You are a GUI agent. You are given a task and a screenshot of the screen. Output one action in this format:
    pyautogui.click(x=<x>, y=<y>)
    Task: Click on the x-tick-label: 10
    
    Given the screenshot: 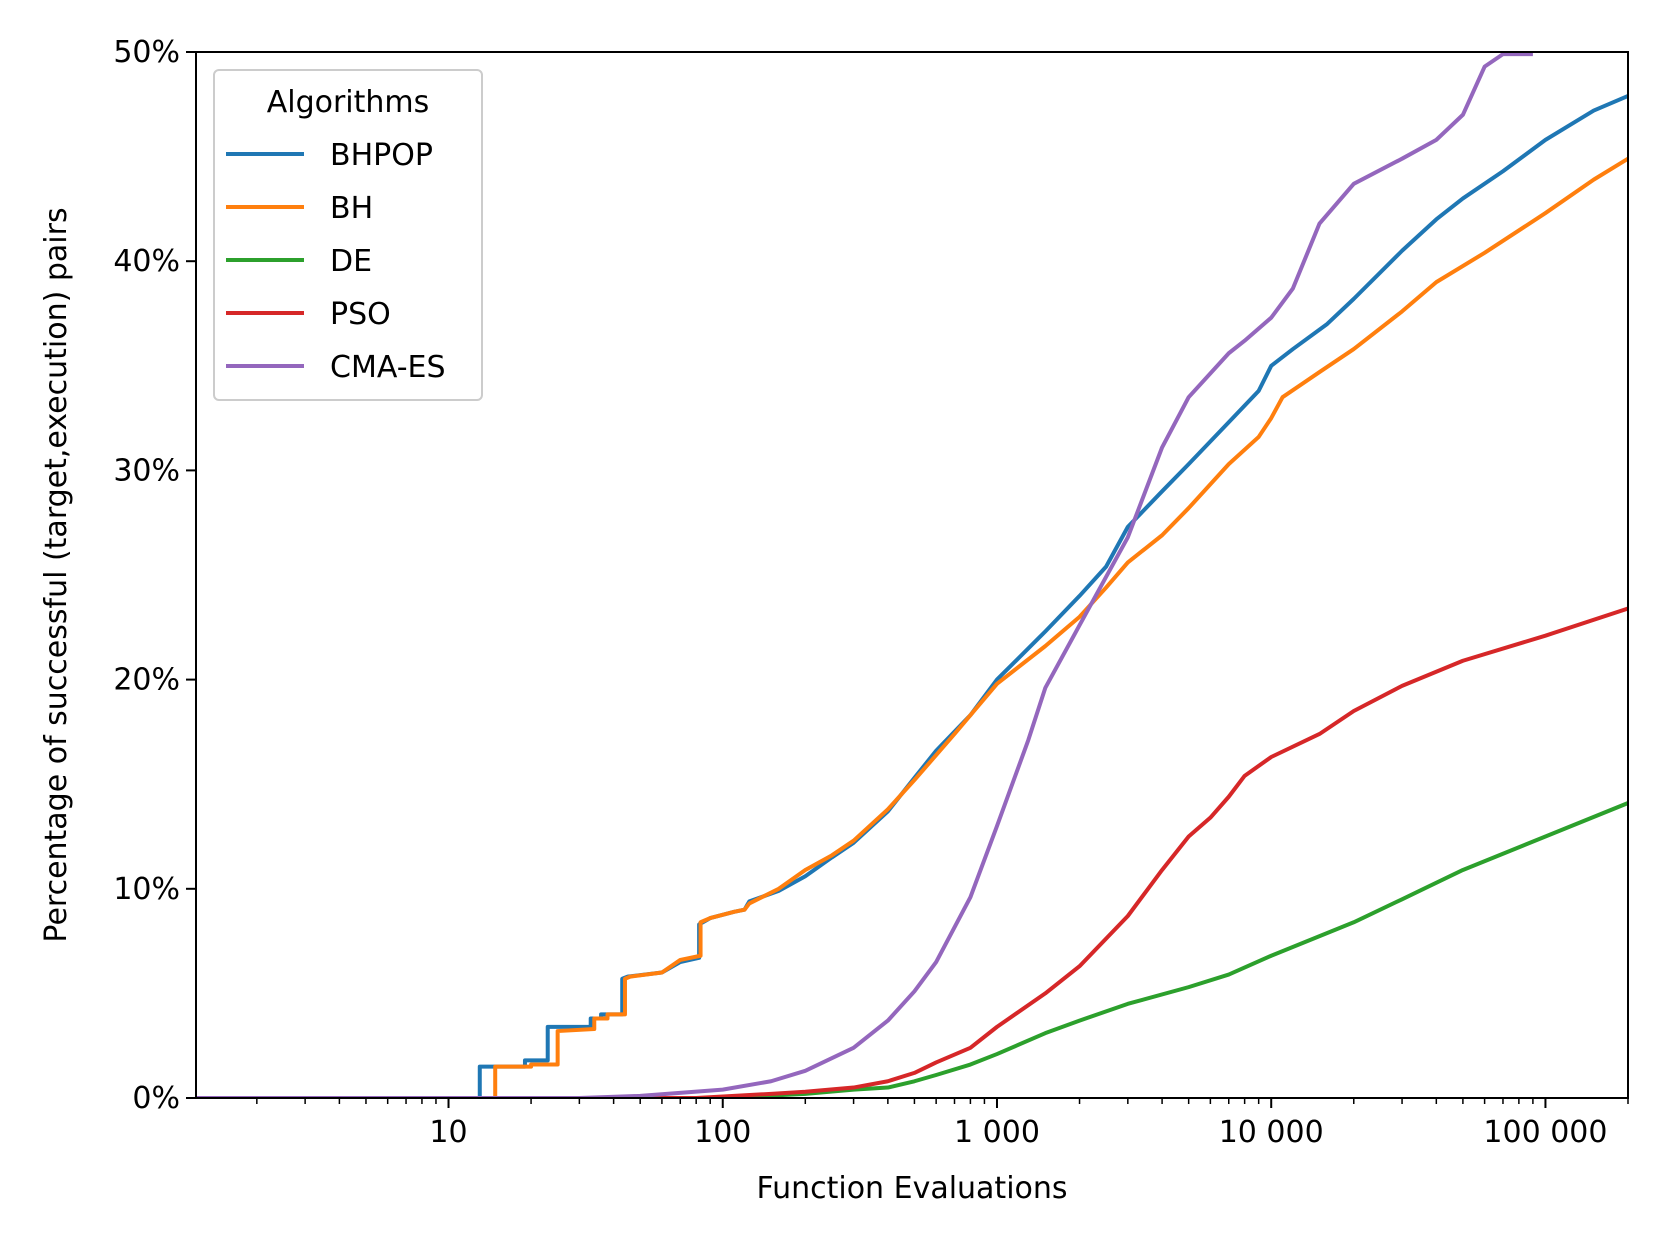 What is the action you would take?
    pyautogui.click(x=448, y=1132)
    